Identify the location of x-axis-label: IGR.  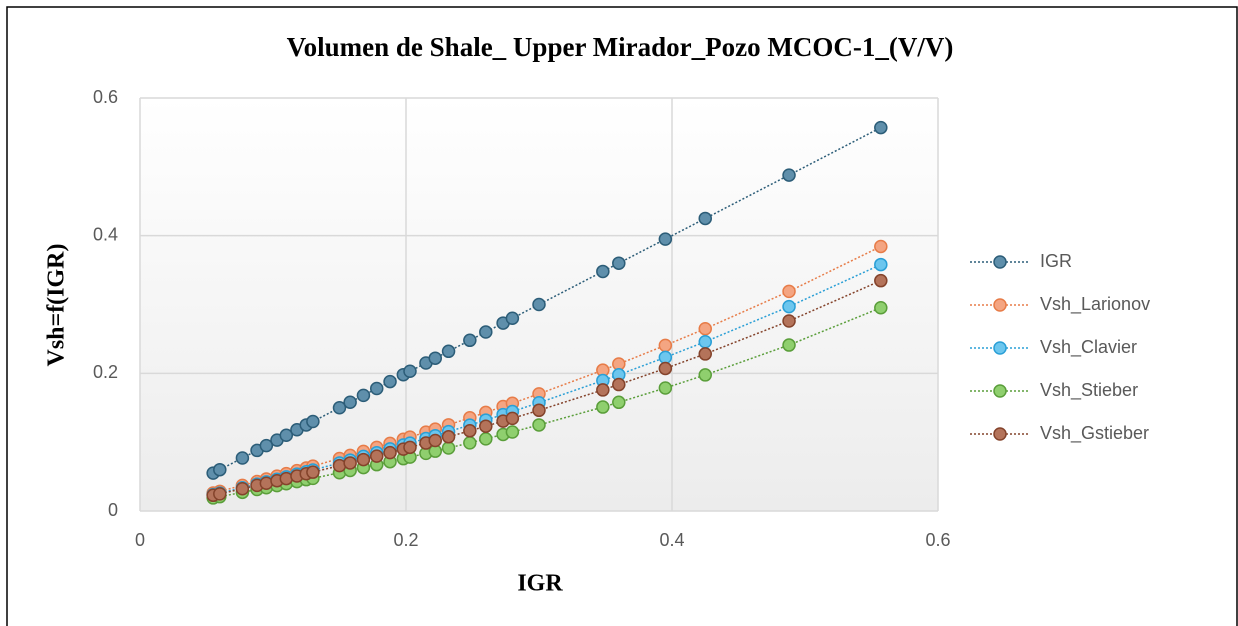
(540, 584).